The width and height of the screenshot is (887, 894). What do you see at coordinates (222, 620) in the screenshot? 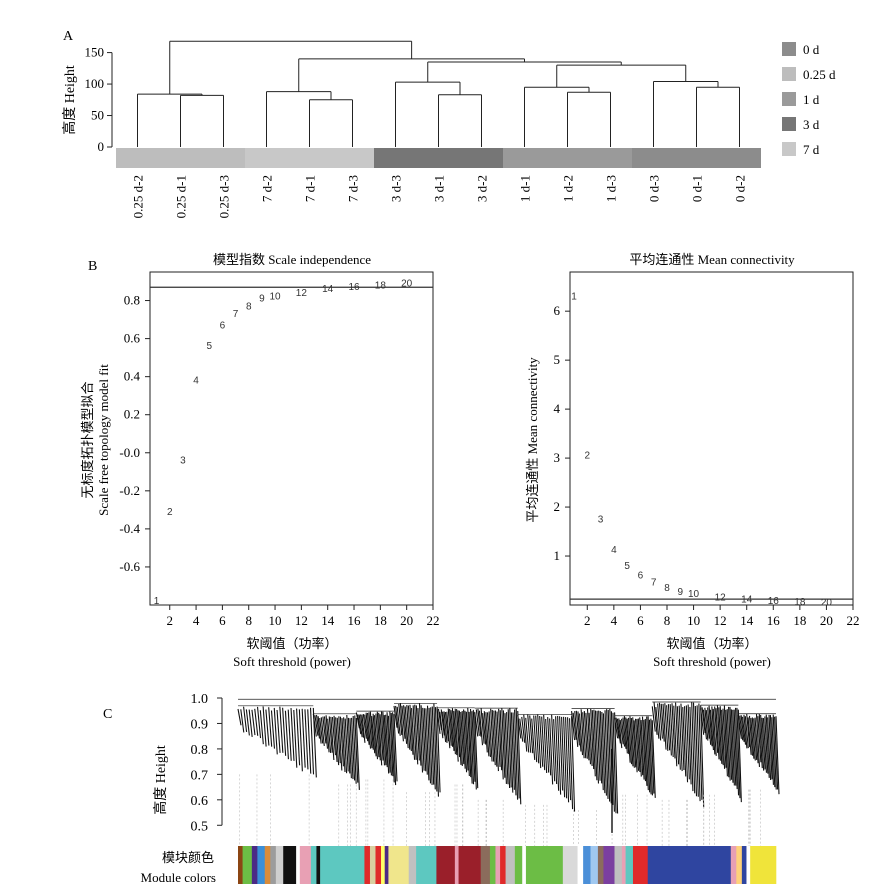
I see `panel-b-left-xtick-label-2: 6` at bounding box center [222, 620].